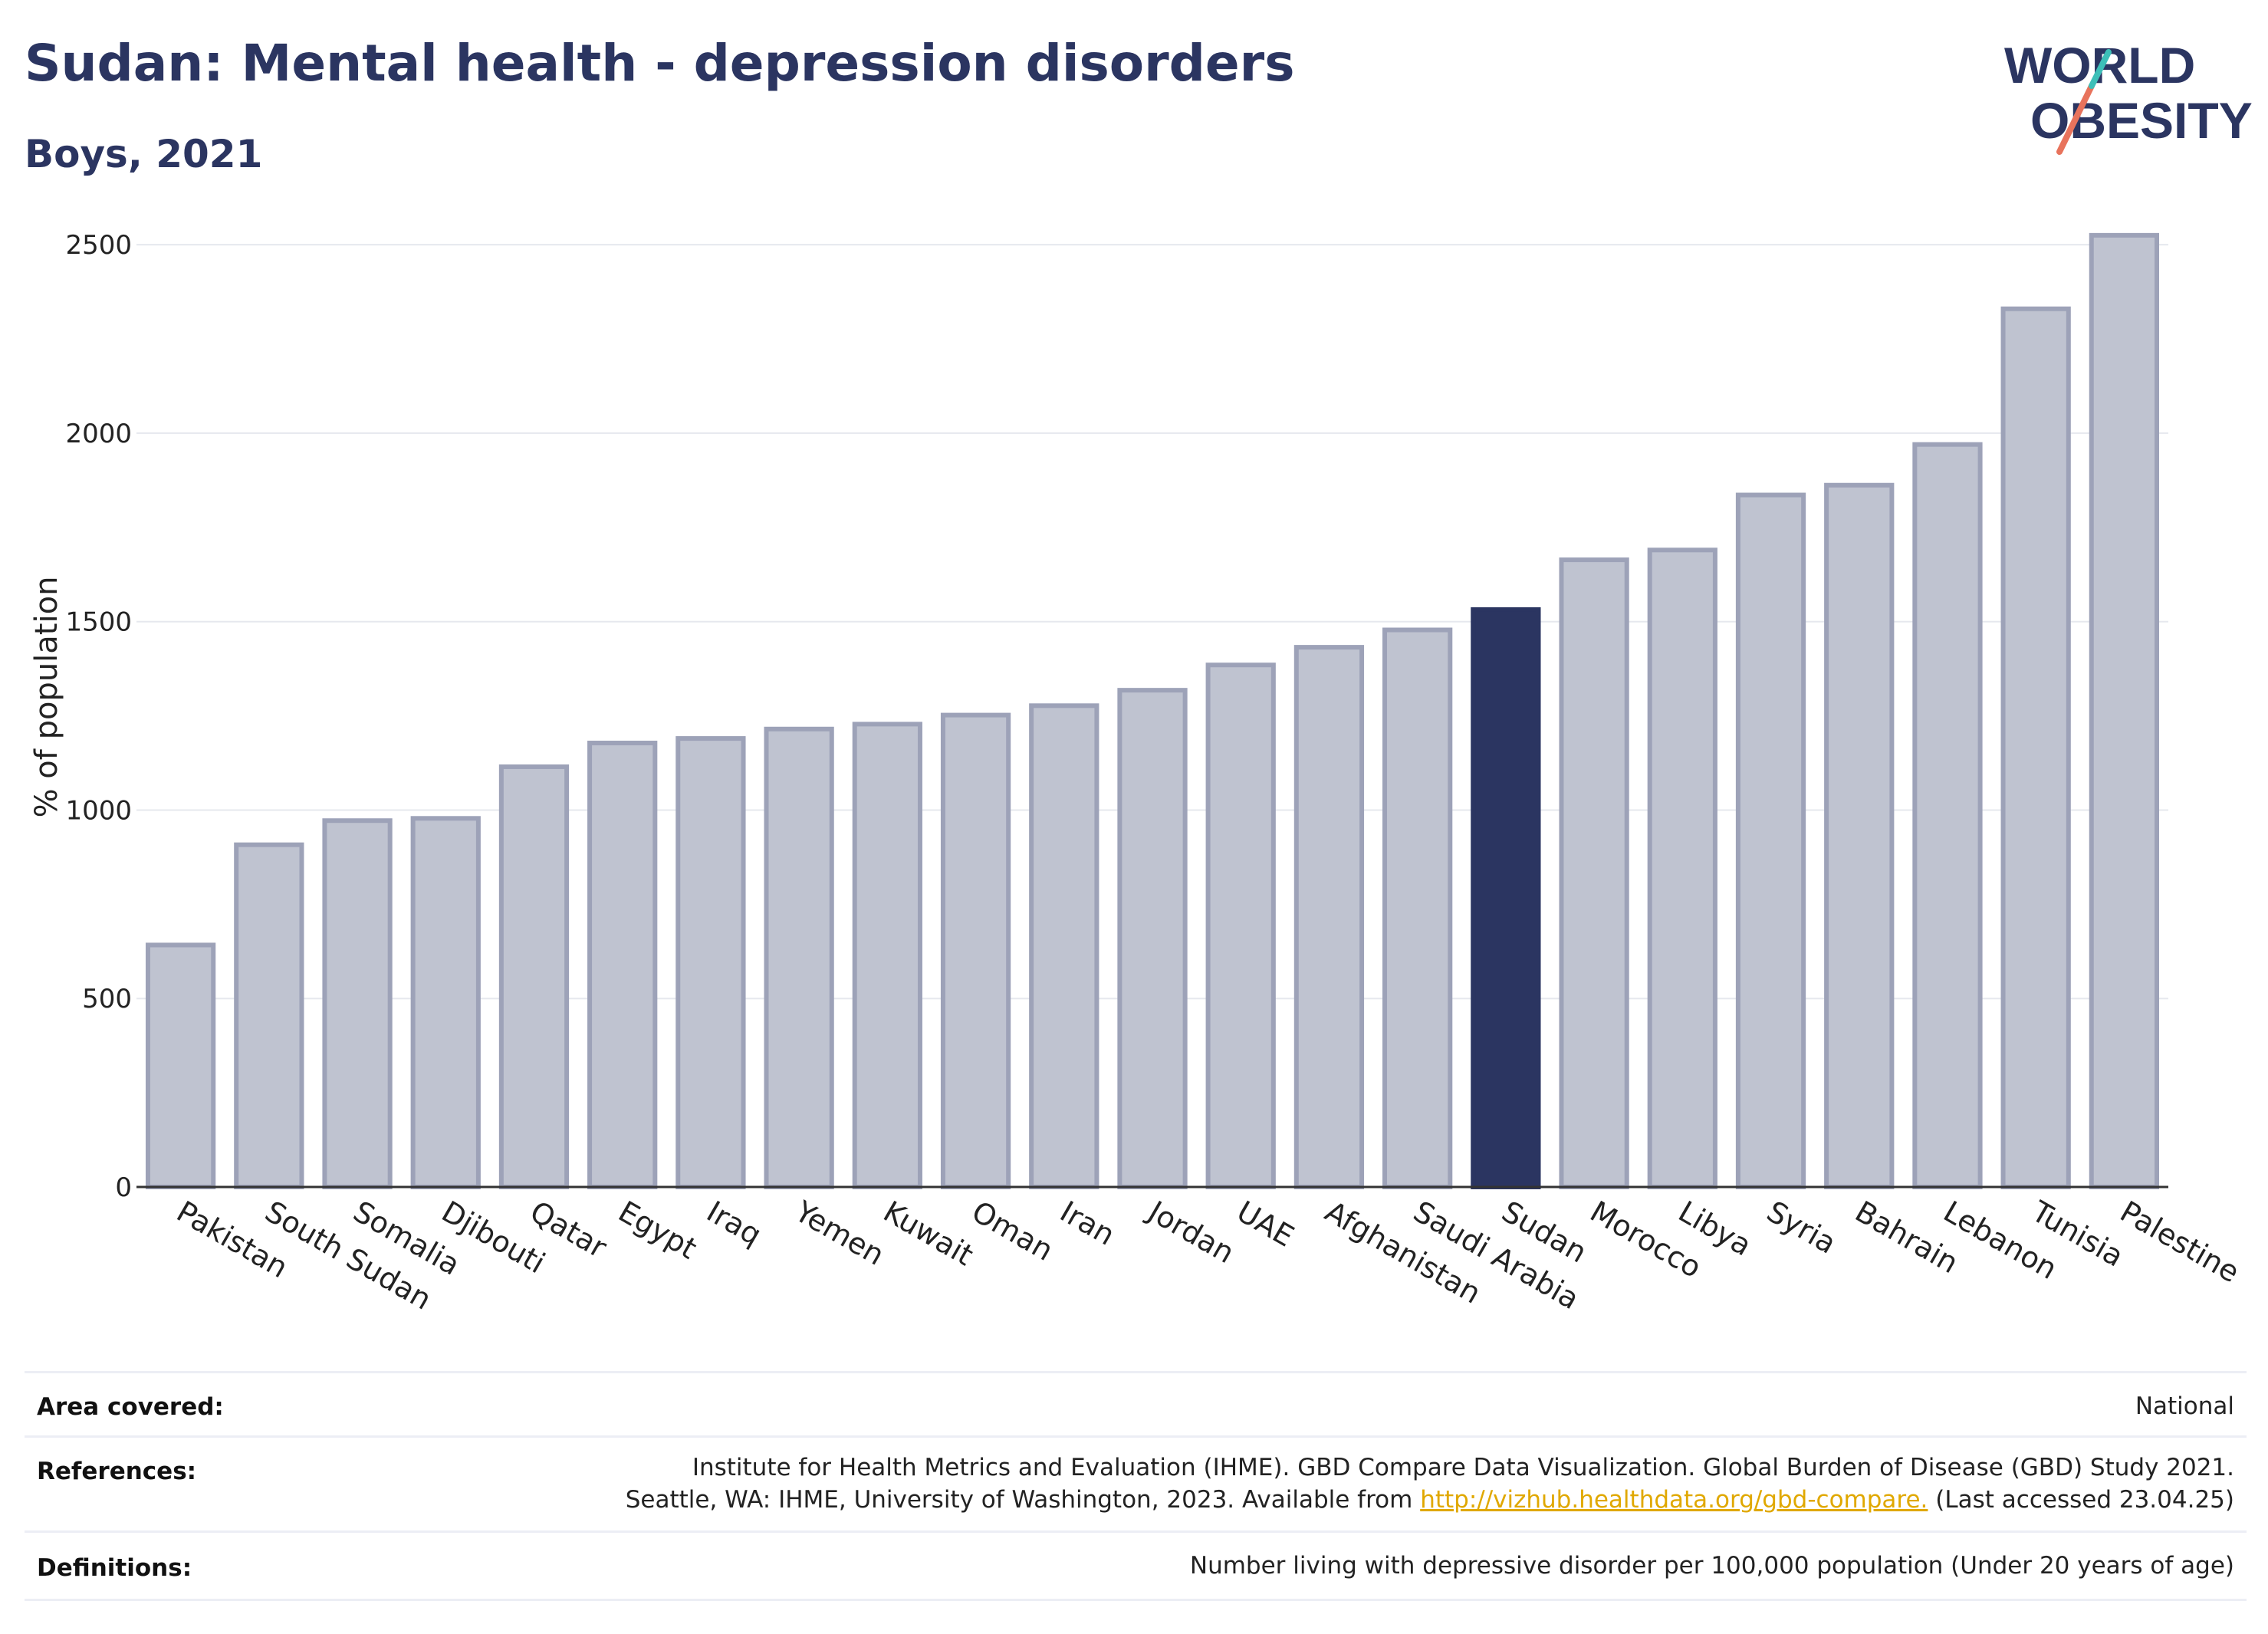  I want to click on bar-pakistan, so click(180, 1066).